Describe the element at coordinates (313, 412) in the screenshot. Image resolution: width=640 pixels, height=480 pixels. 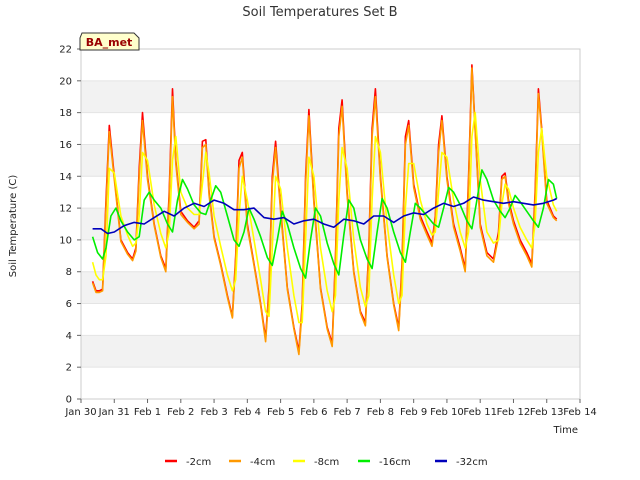
I see `x-tick-label: Feb 6` at that location.